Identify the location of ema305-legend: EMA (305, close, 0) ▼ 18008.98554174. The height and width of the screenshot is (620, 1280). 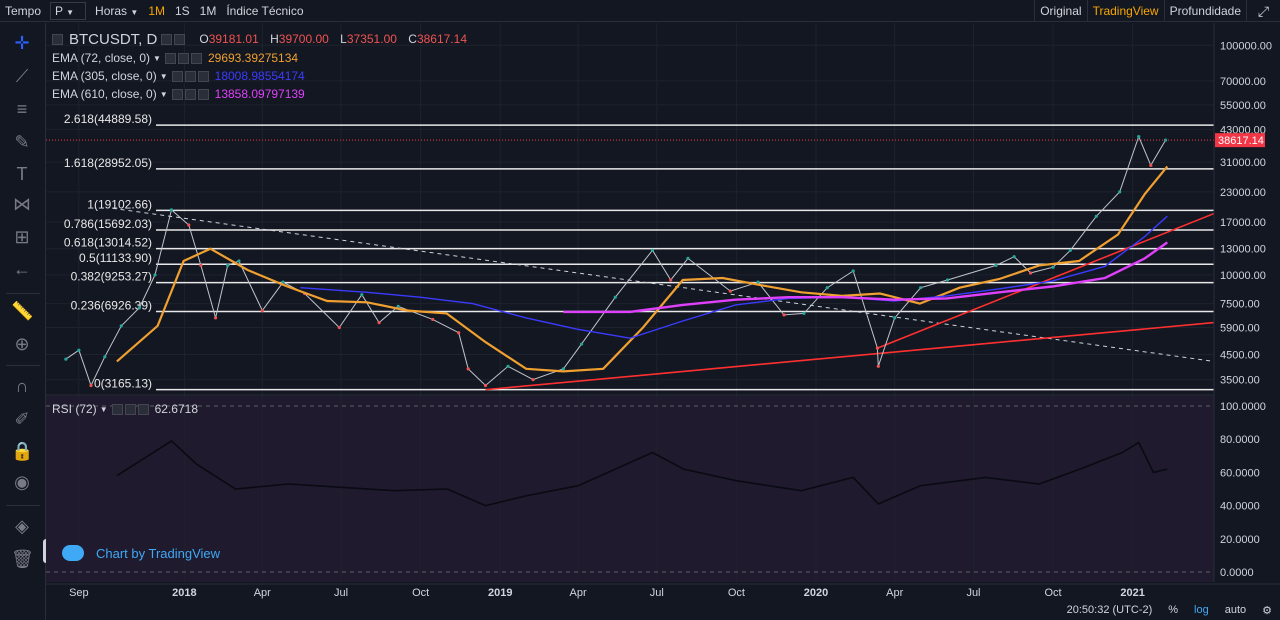
(178, 76).